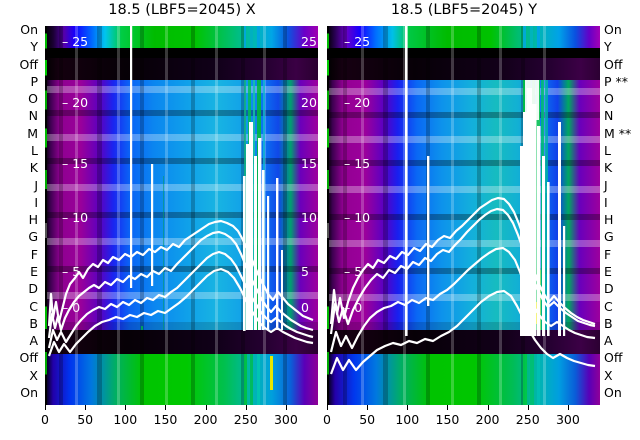 The image size is (640, 440). Describe the element at coordinates (407, 419) in the screenshot. I see `x-tick-label-right-100: 100` at that location.